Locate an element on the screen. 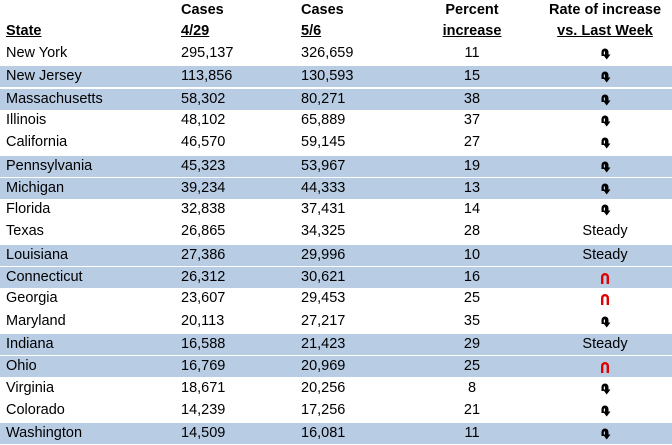 This screenshot has width=672, height=445. cell: Connecticut is located at coordinates (44, 277).